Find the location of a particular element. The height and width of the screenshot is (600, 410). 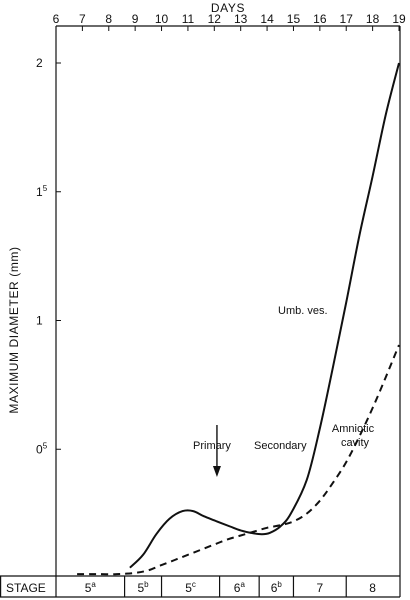

x-tick-label-15: 15 is located at coordinates (294, 19).